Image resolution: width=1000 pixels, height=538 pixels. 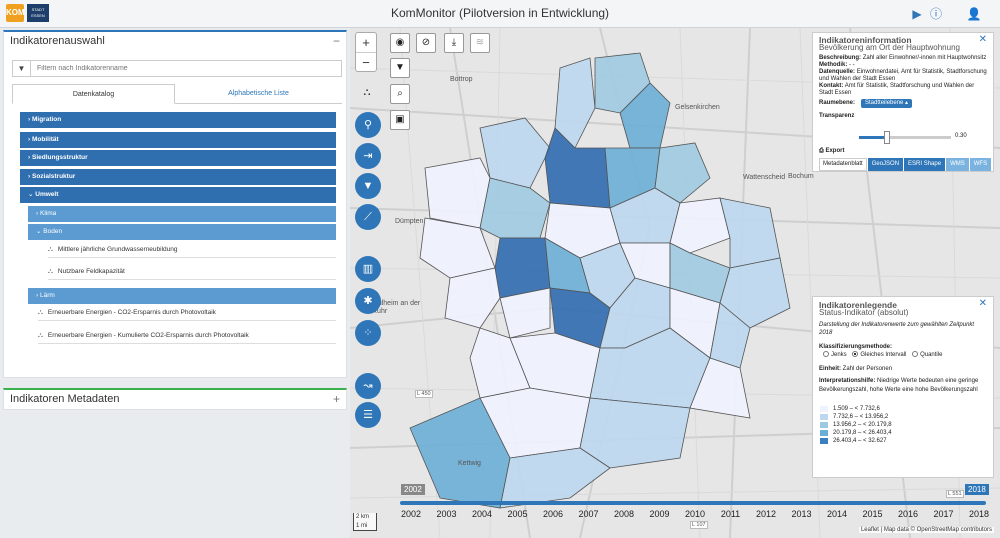 I want to click on info-icon: ⓘ, so click(x=935, y=14).